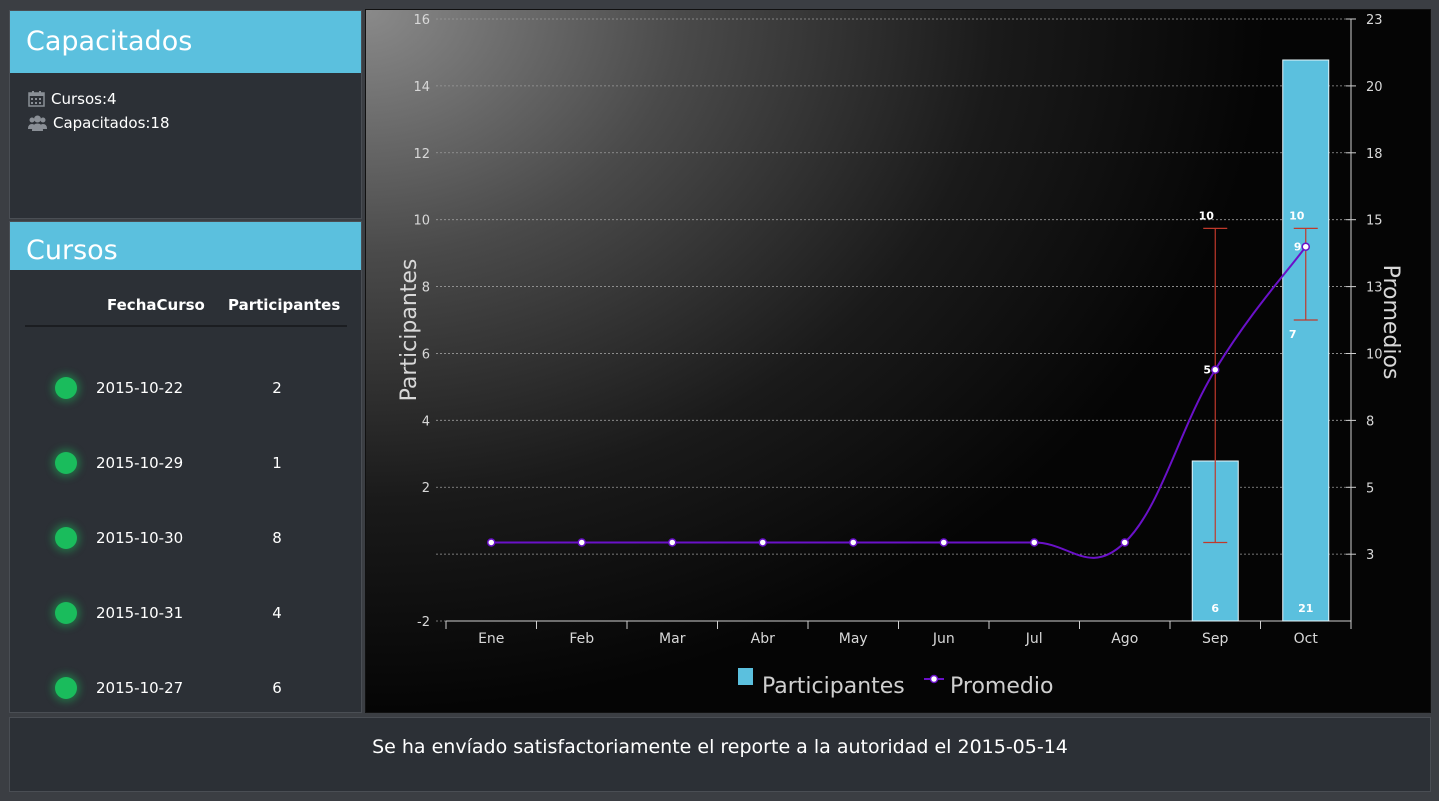 This screenshot has height=801, width=1439. I want to click on y-axis-title: Participantes, so click(409, 330).